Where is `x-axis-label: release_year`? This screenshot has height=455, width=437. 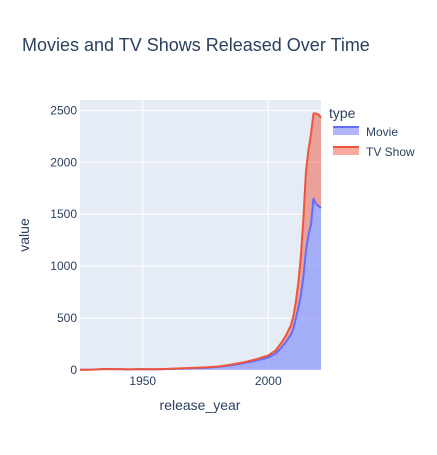
x-axis-label: release_year is located at coordinates (200, 405).